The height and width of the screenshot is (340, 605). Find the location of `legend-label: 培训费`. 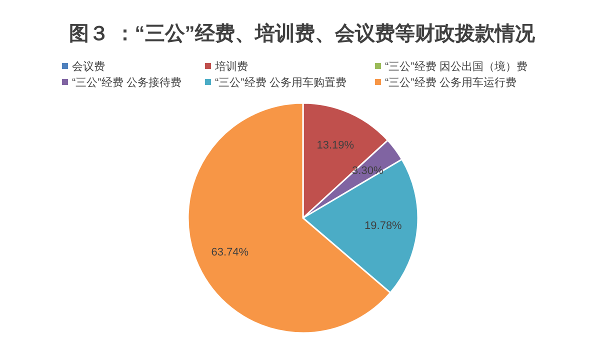

legend-label: 培训费 is located at coordinates (231, 66).